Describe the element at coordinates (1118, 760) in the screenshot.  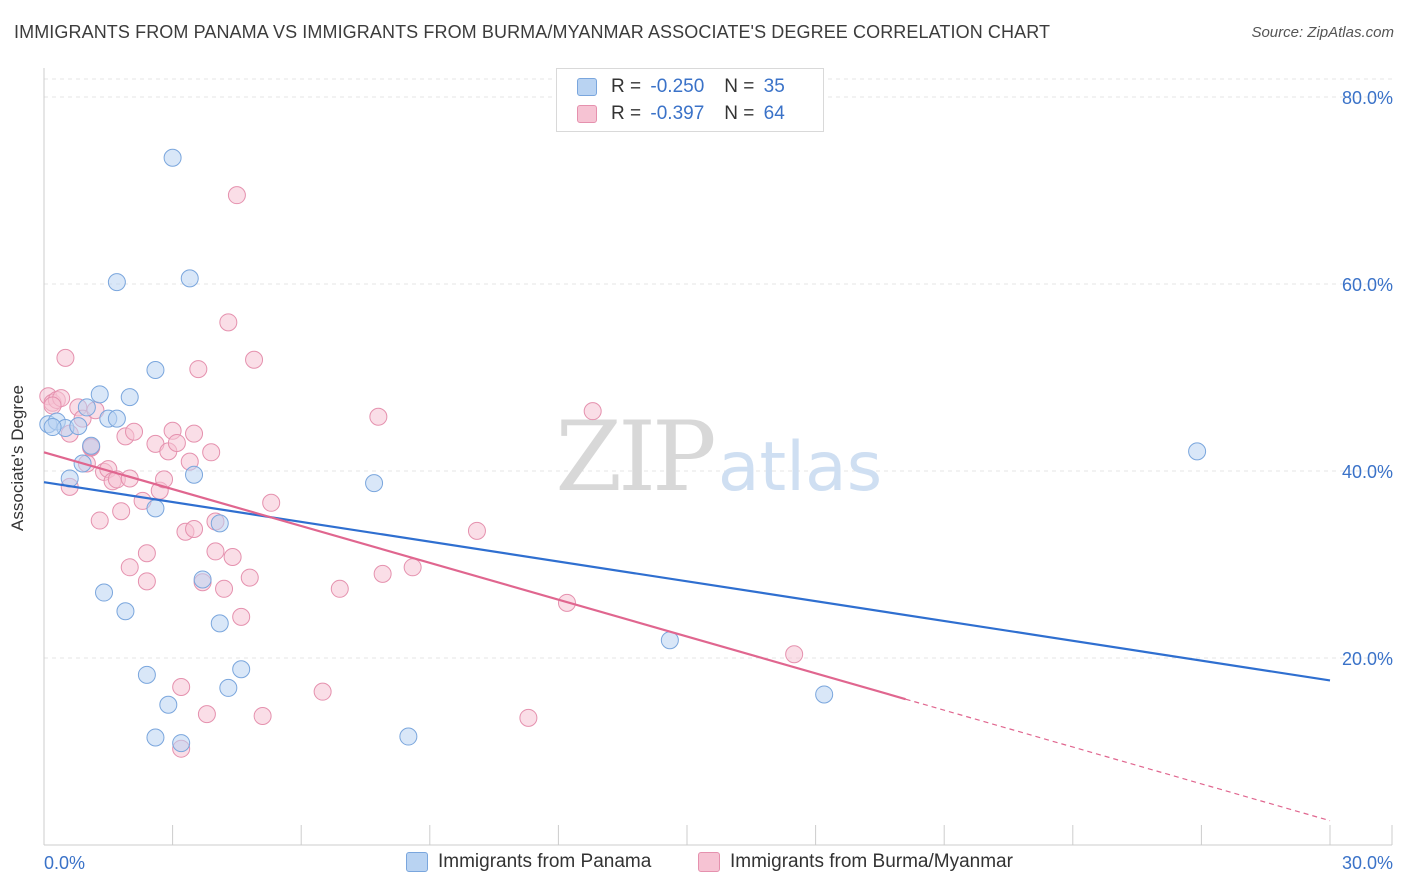
I see `burma-trend-extension` at that location.